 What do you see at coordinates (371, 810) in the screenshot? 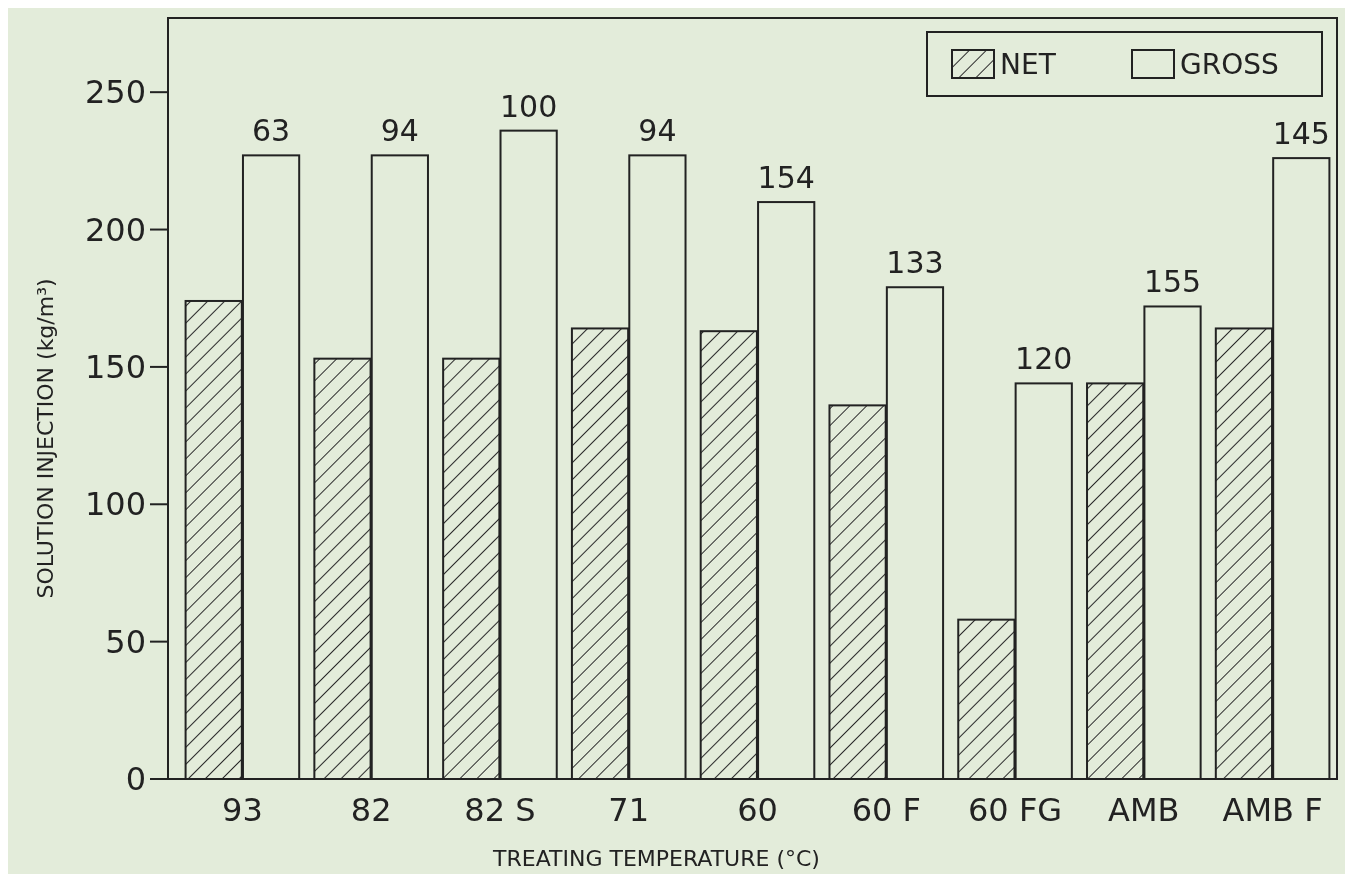
I see `x-tick-label: 82` at bounding box center [371, 810].